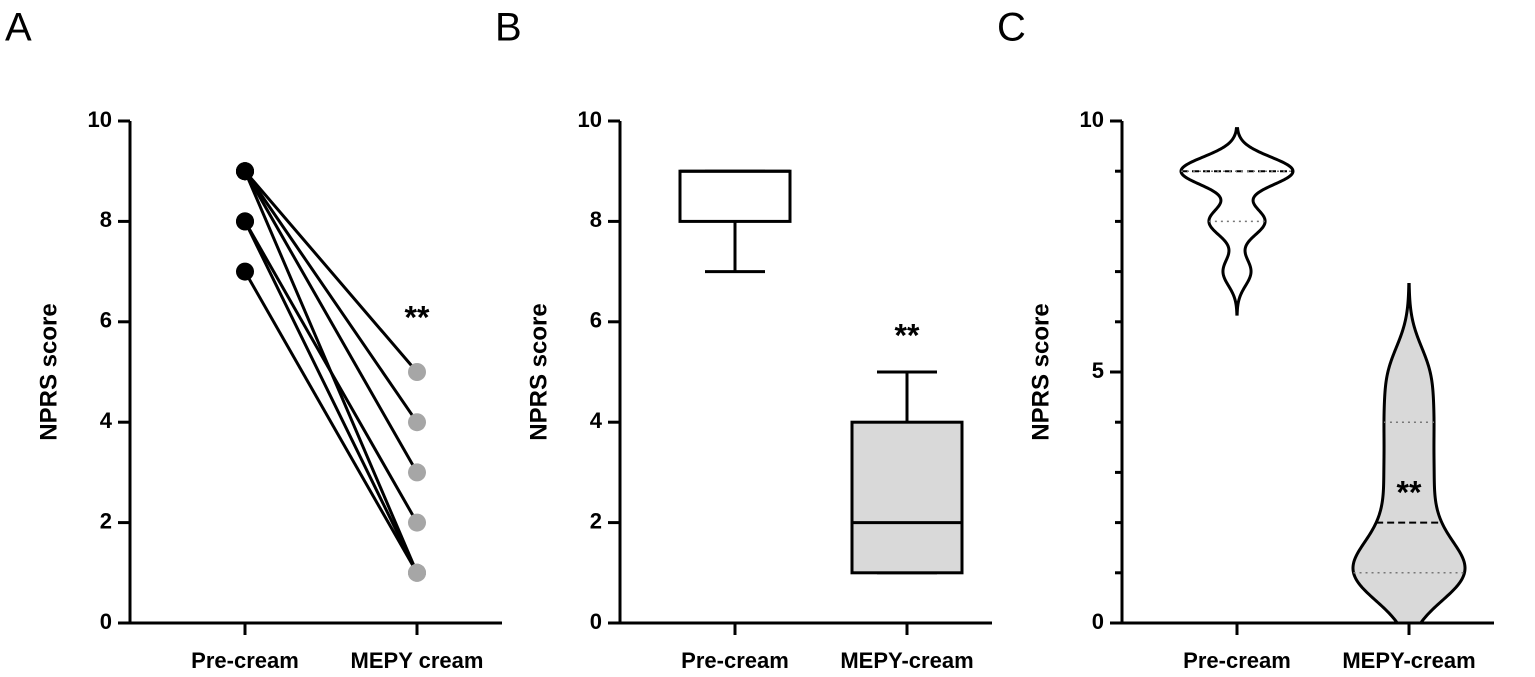 Image resolution: width=1535 pixels, height=677 pixels. I want to click on panel-label: B, so click(508, 28).